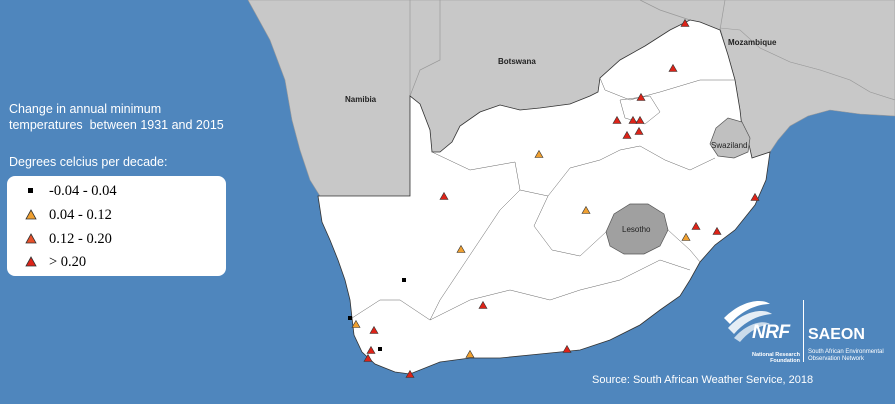  Describe the element at coordinates (68, 261) in the screenshot. I see `legend-label: > 0.20` at that location.